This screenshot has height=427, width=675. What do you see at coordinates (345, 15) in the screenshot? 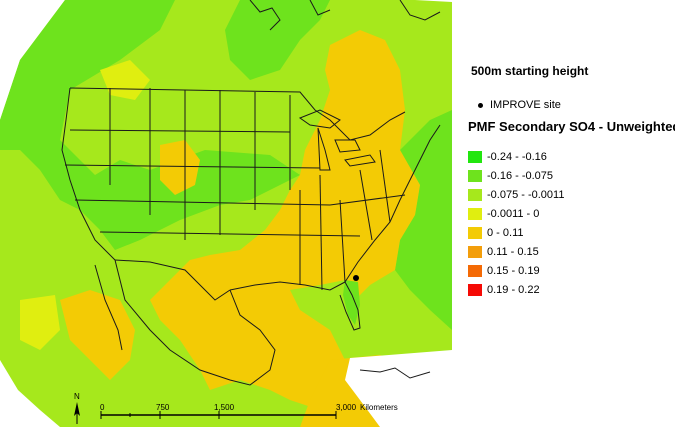
I see `arctic-islands` at bounding box center [345, 15].